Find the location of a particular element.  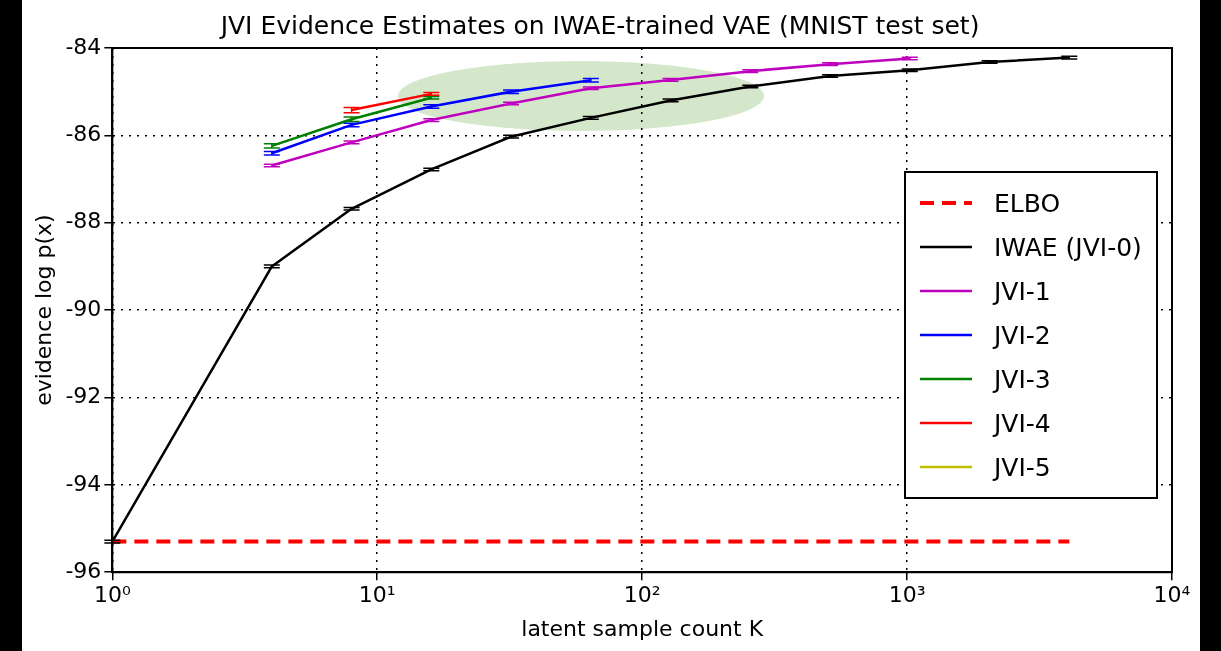

x-tick-label: 10³ is located at coordinates (907, 595).